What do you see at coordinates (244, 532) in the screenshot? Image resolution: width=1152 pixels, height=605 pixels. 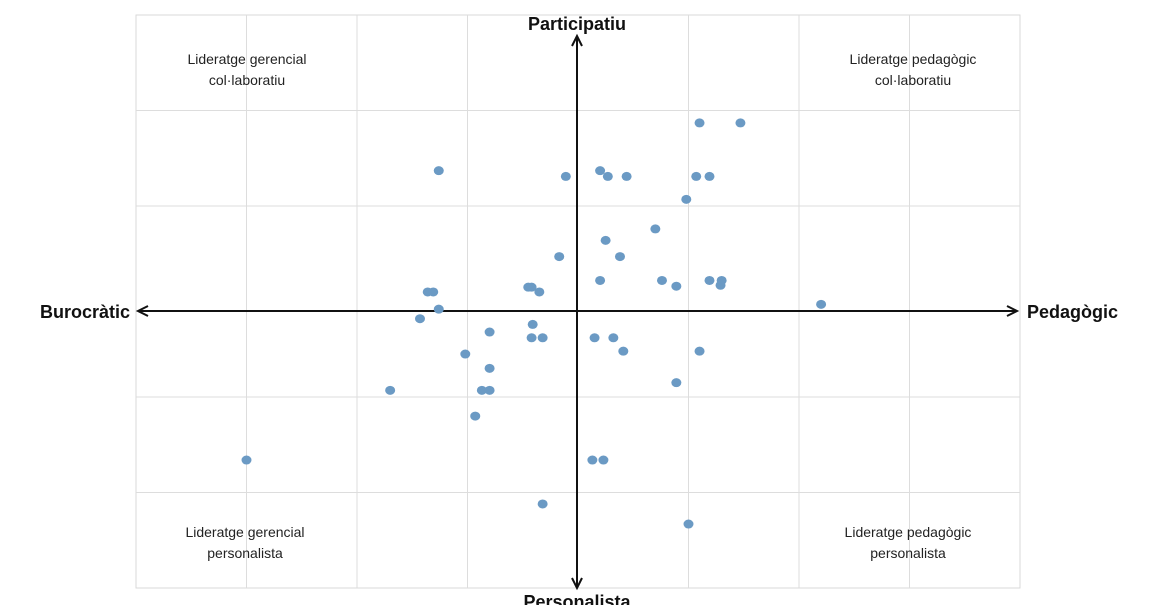 I see `quadrant-label-bottom-left-line1: Lideratge gerencial` at bounding box center [244, 532].